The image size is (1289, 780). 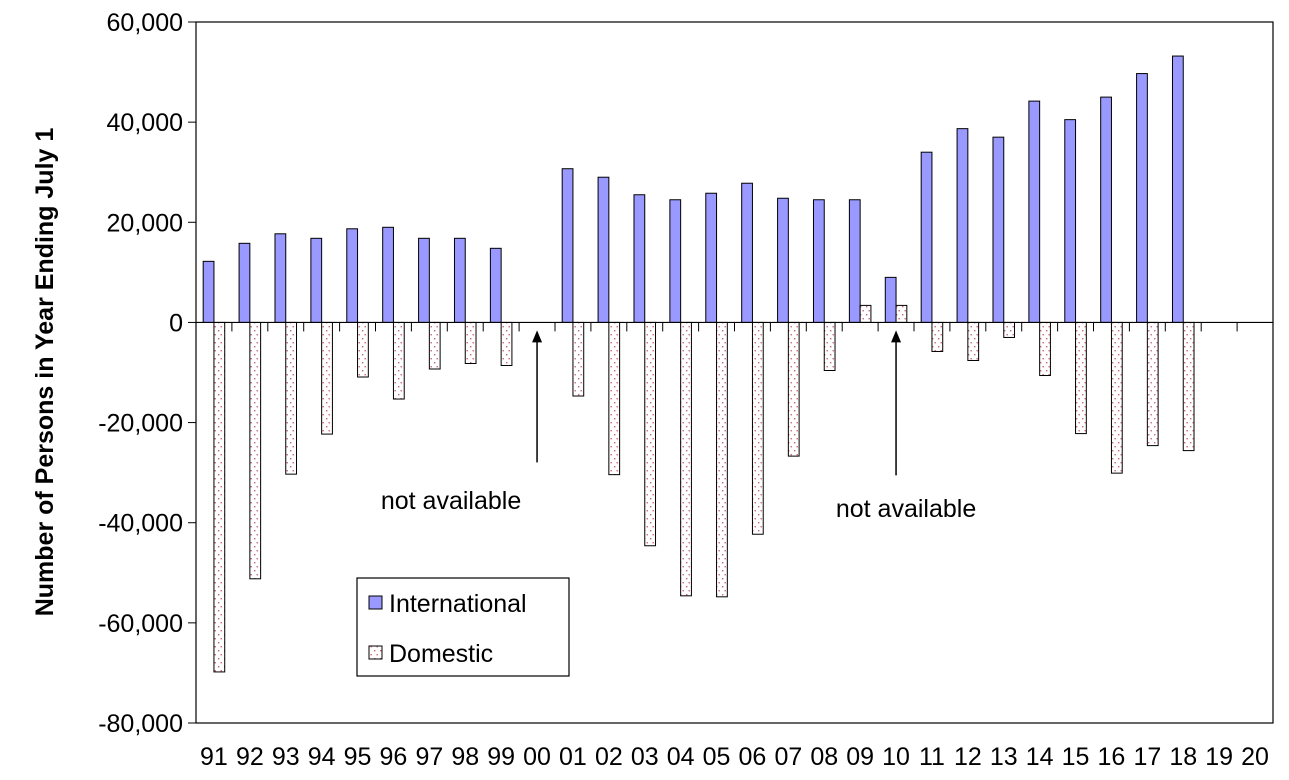 I want to click on x-tick-label: 20, so click(x=1255, y=757).